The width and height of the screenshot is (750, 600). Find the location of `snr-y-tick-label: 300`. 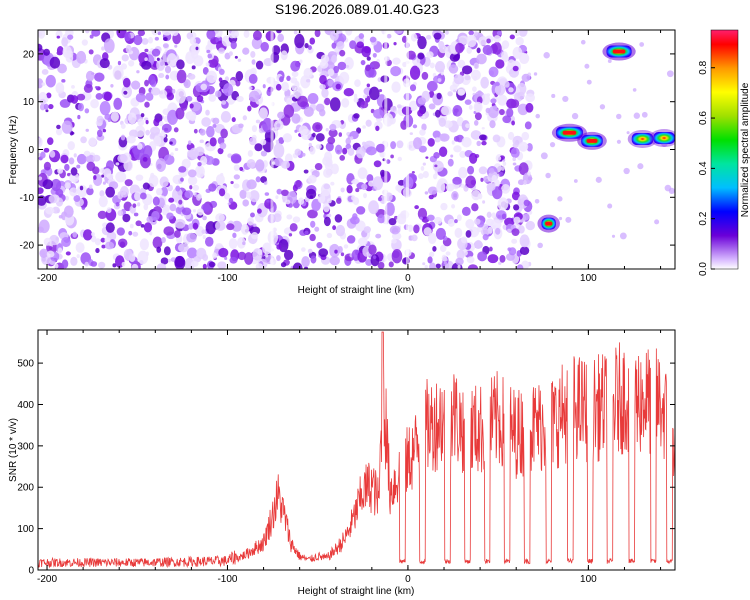

snr-y-tick-label: 300 is located at coordinates (25, 446).